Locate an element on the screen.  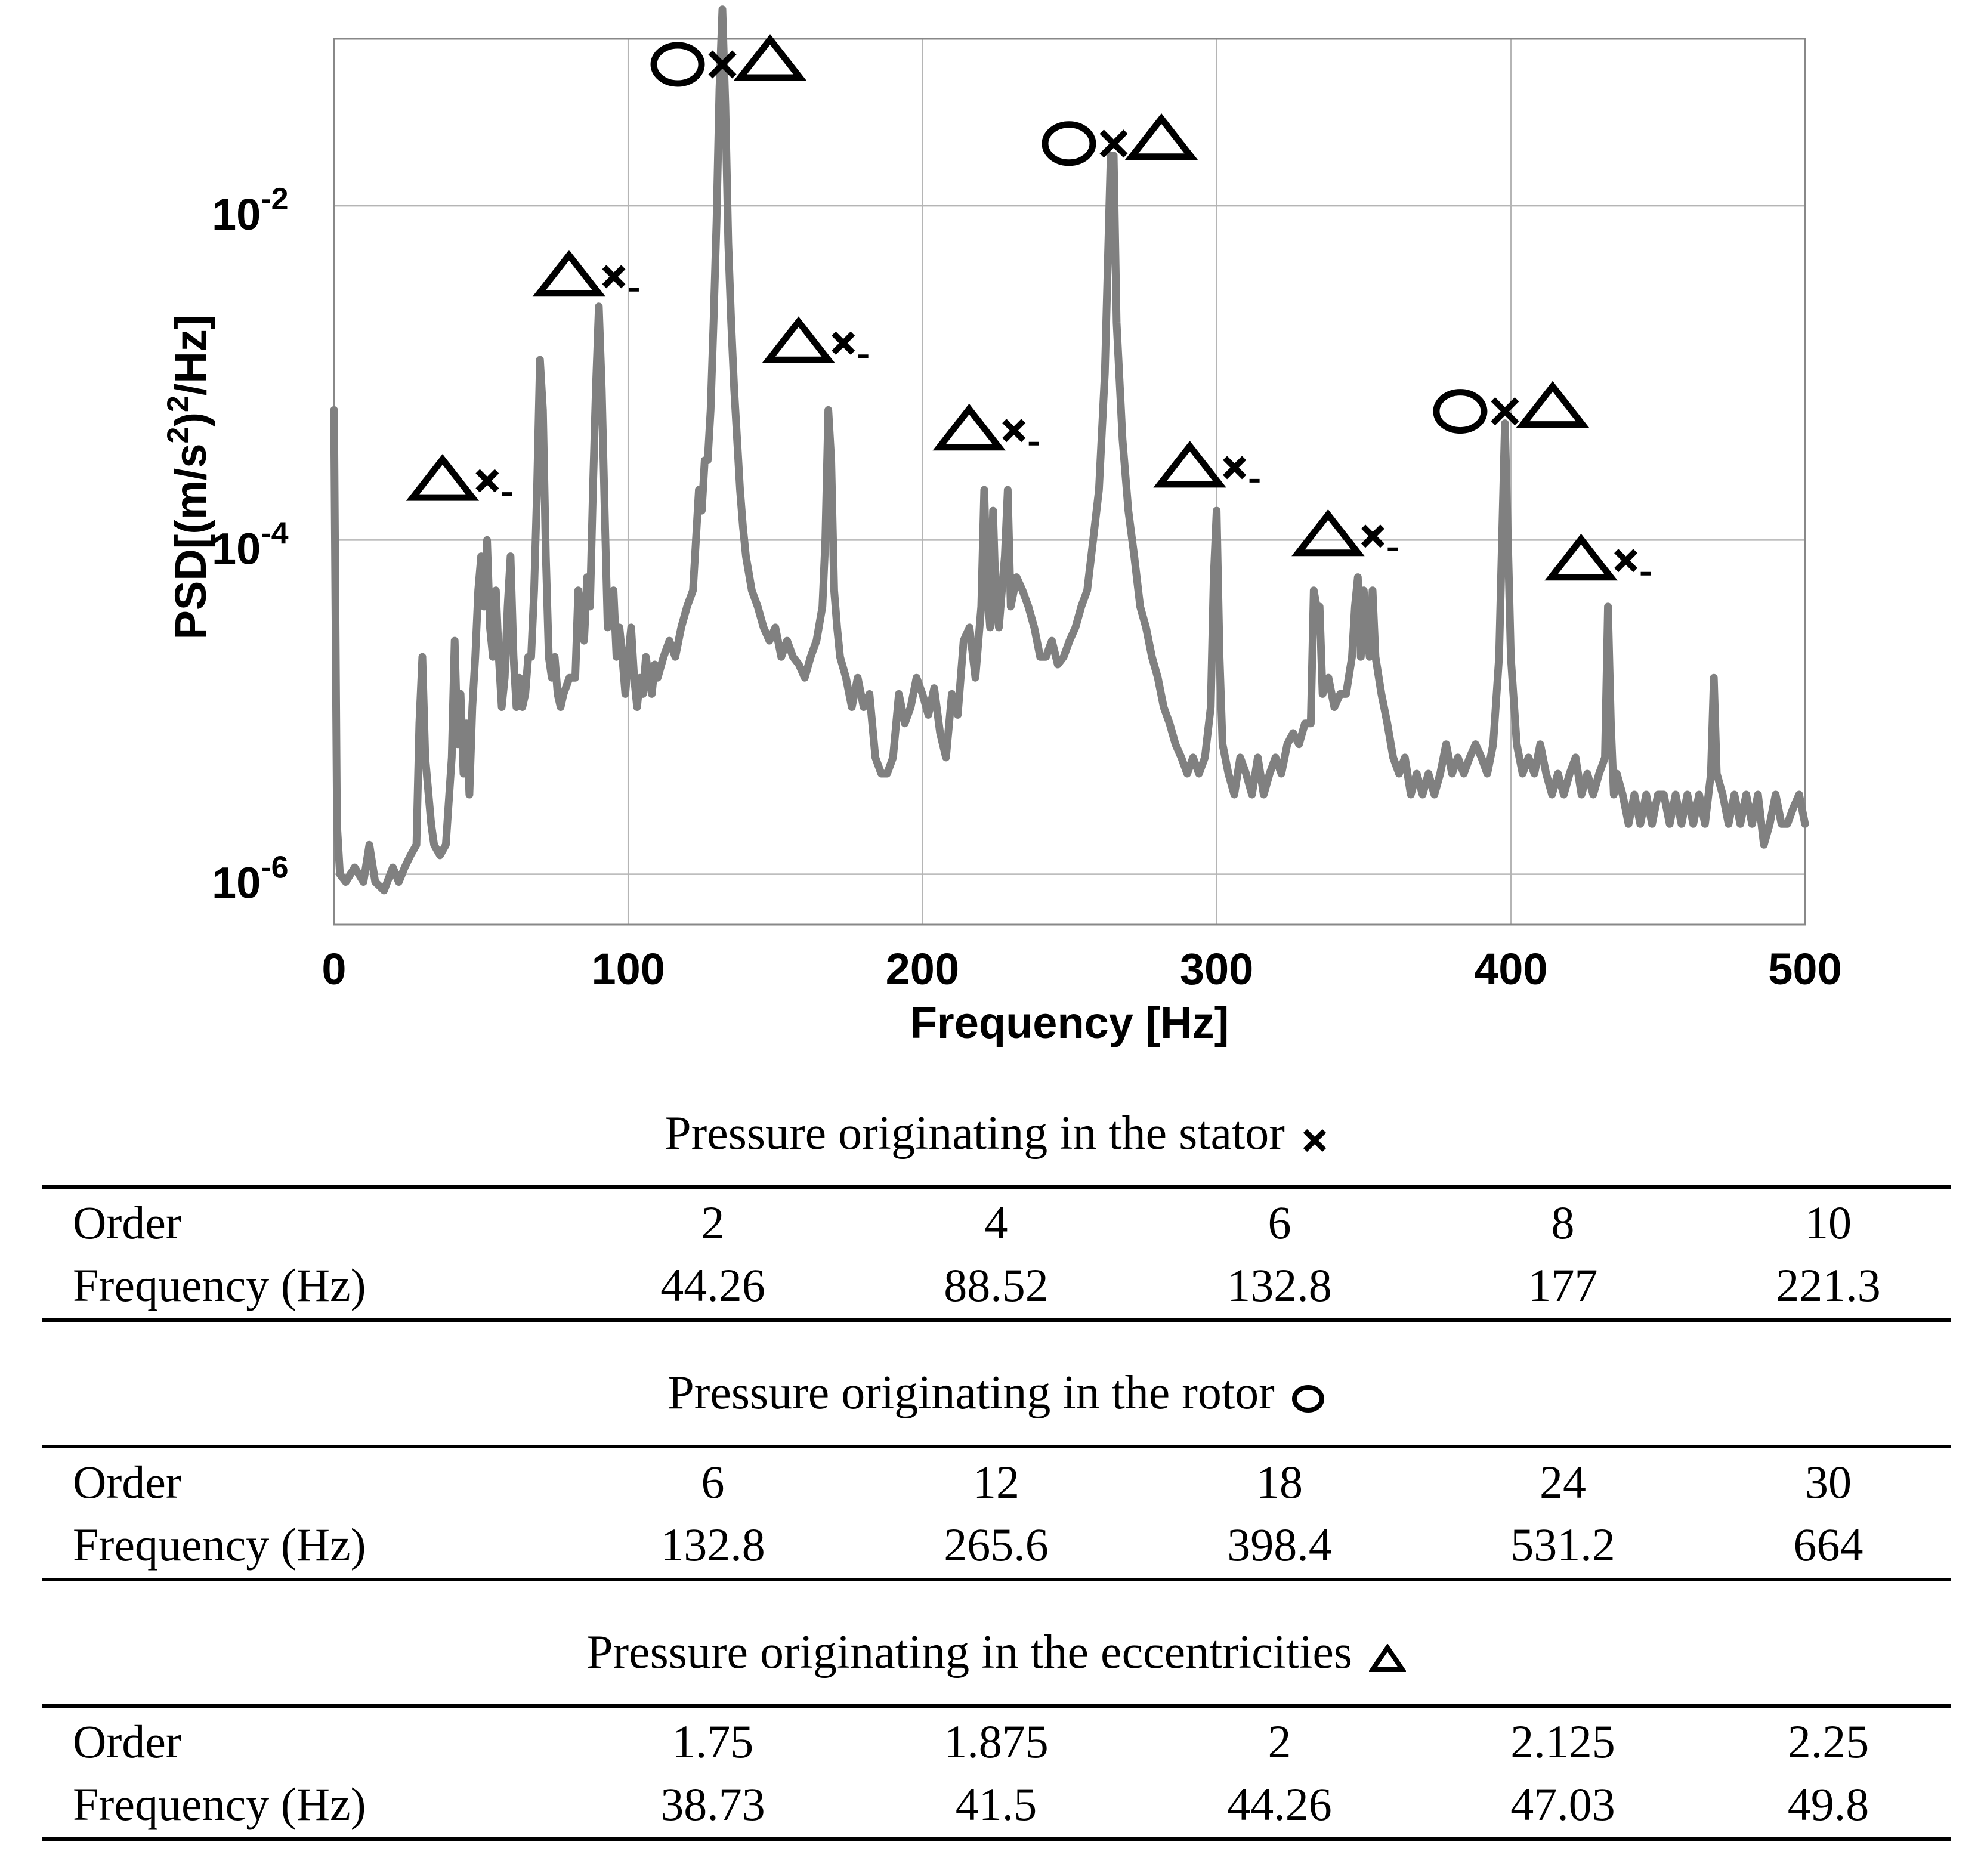
y-tick-label: 10⁻² is located at coordinates (250, 210).